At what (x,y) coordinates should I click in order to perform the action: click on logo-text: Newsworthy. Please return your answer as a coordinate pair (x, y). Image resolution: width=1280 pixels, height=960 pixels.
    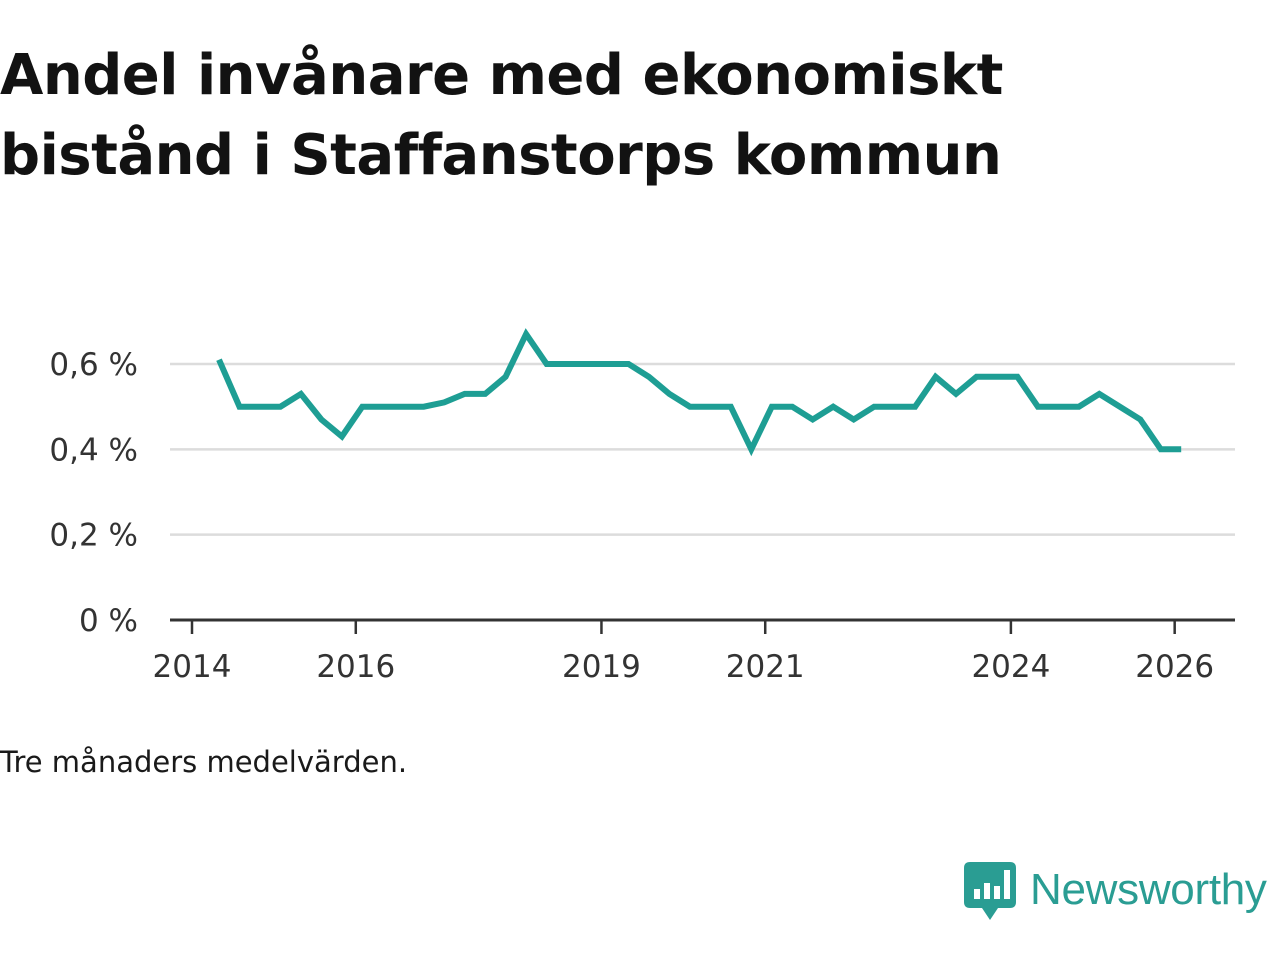
    Looking at the image, I should click on (1148, 889).